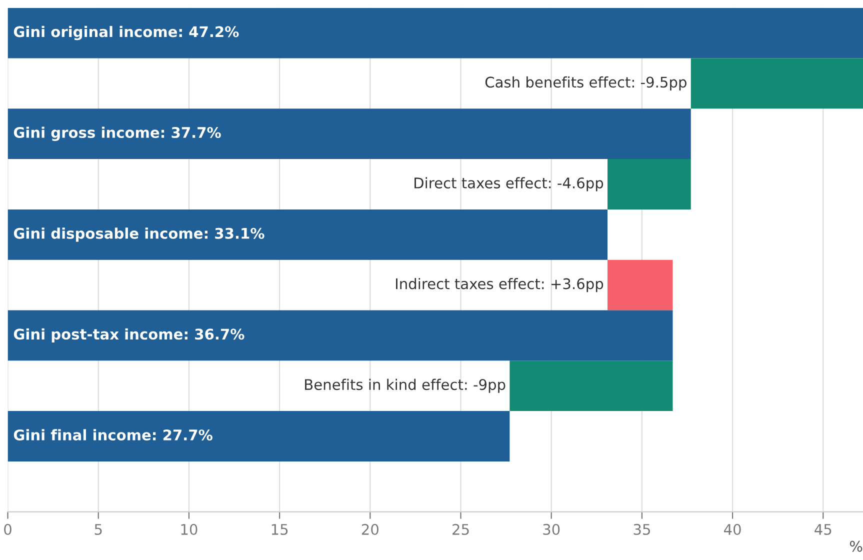 The image size is (863, 560). What do you see at coordinates (500, 285) in the screenshot?
I see `data-label: Indirect taxes effect: +3.6pp` at bounding box center [500, 285].